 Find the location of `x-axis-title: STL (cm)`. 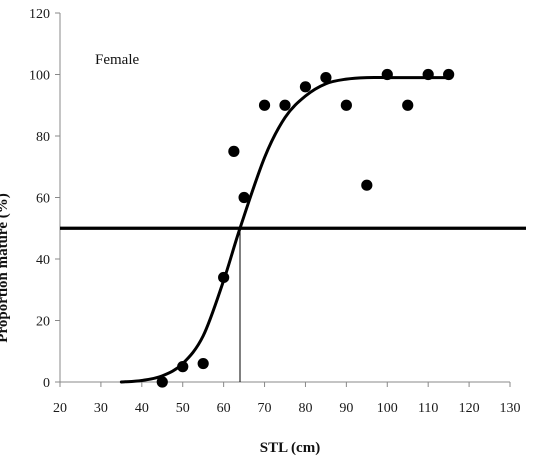

x-axis-title: STL (cm) is located at coordinates (290, 448).